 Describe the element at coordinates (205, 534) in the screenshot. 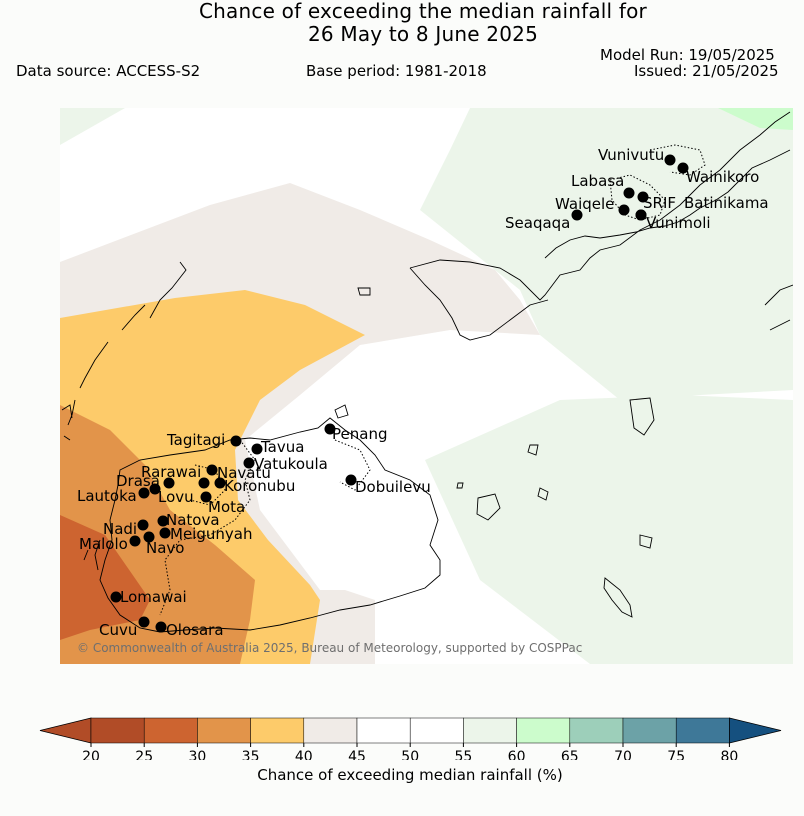

I see `station-meigunyah: Meigunyah` at that location.